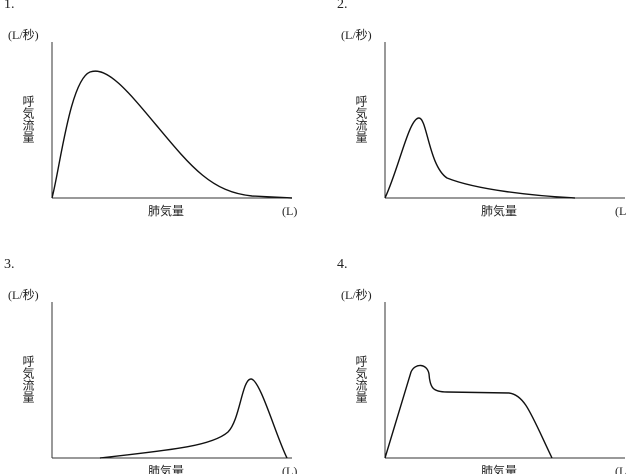  What do you see at coordinates (342, 264) in the screenshot?
I see `panel-number: 4.` at bounding box center [342, 264].